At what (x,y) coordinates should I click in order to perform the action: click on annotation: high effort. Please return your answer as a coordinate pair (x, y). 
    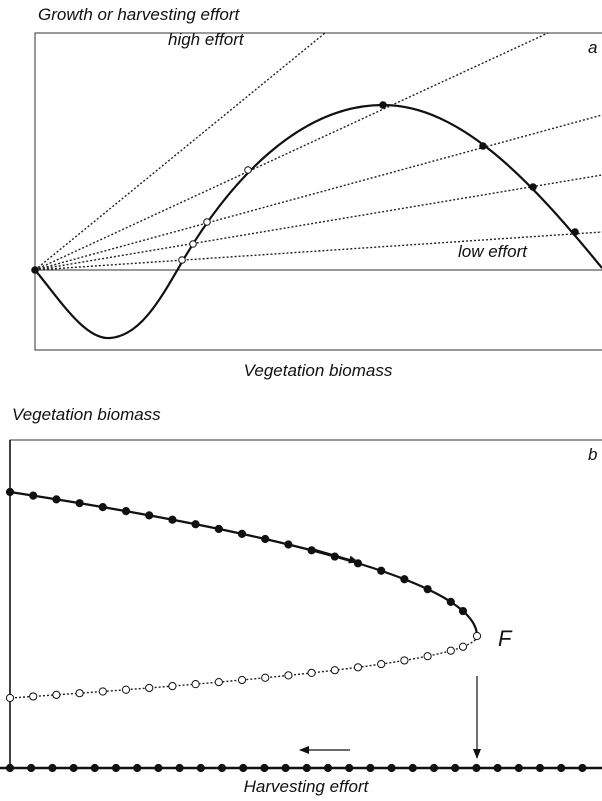
    Looking at the image, I should click on (206, 39).